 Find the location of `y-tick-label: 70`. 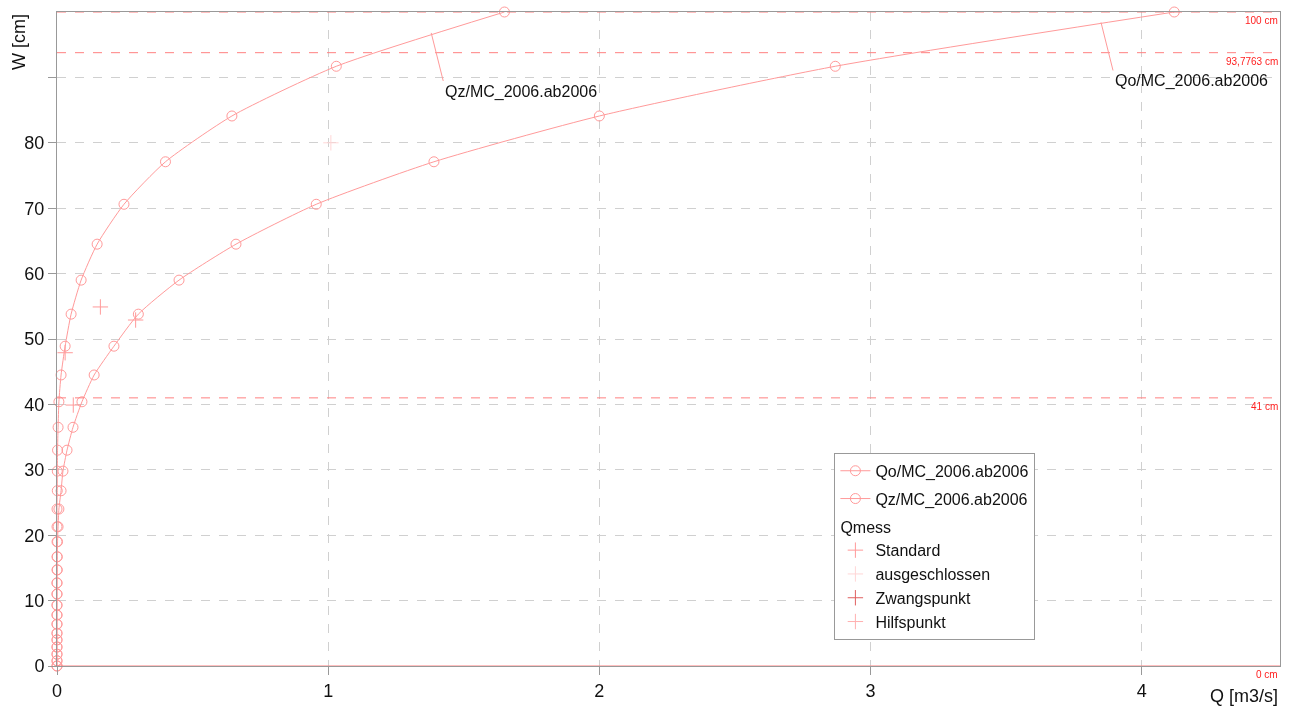

y-tick-label: 70 is located at coordinates (34, 208).